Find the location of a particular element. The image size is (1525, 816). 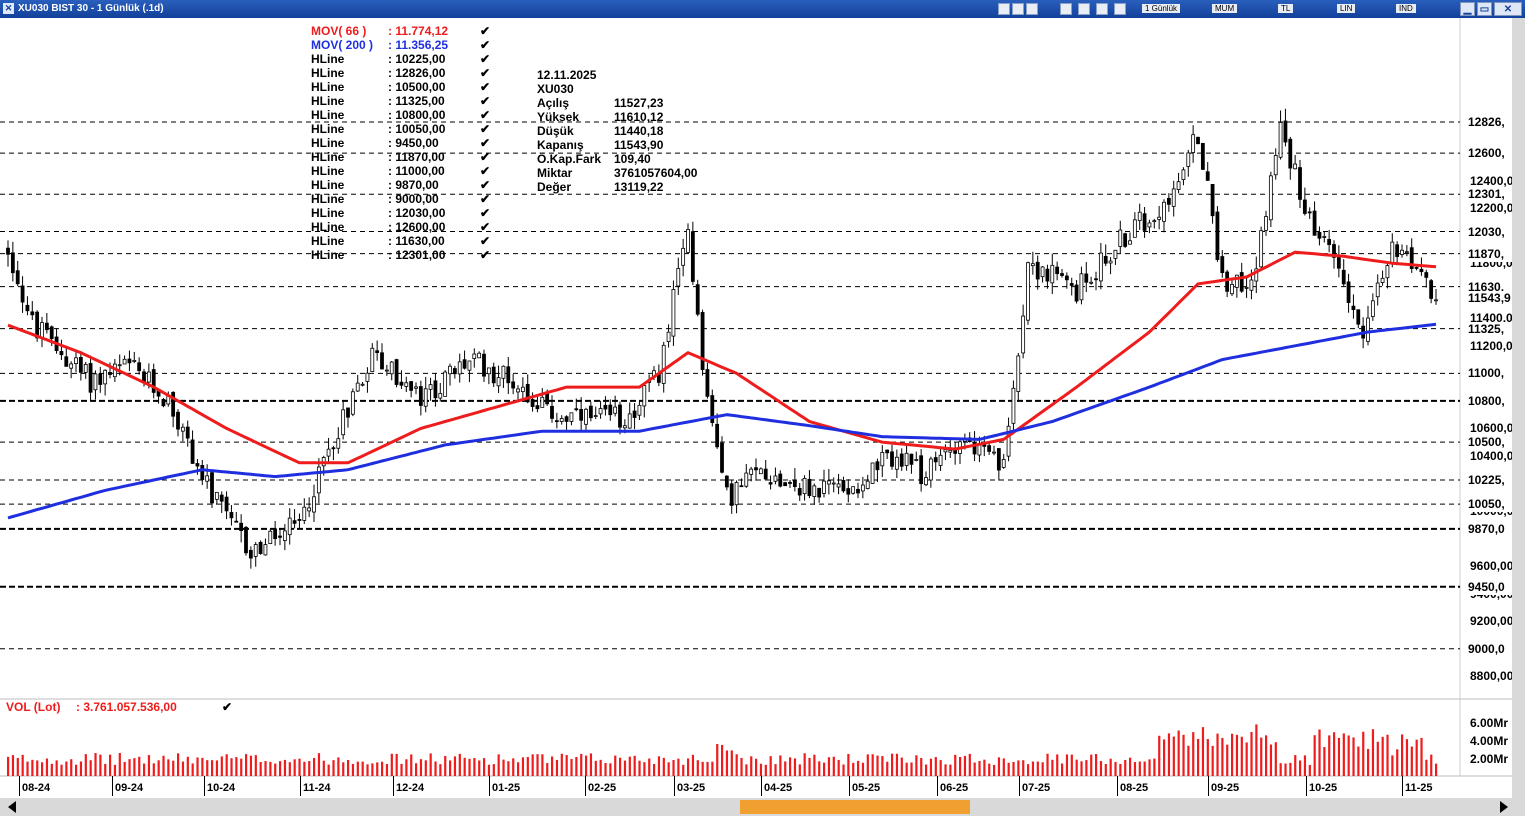

horizontal-scrollbar is located at coordinates (762, 807).